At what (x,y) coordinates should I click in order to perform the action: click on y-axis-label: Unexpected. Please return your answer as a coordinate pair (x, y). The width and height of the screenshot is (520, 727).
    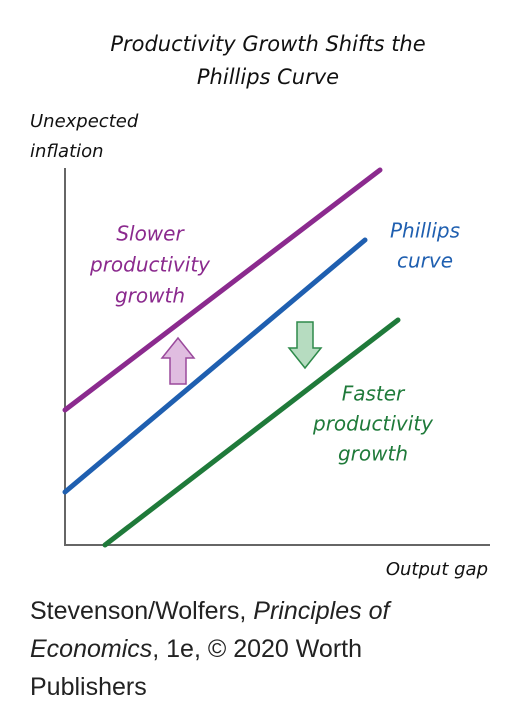
    Looking at the image, I should click on (84, 121).